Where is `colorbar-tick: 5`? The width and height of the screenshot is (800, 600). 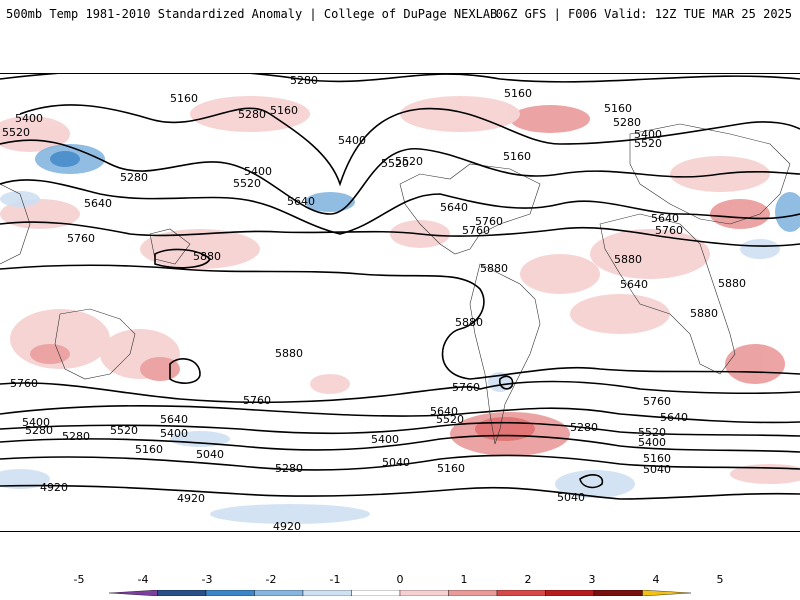
colorbar-tick: 5 is located at coordinates (720, 579).